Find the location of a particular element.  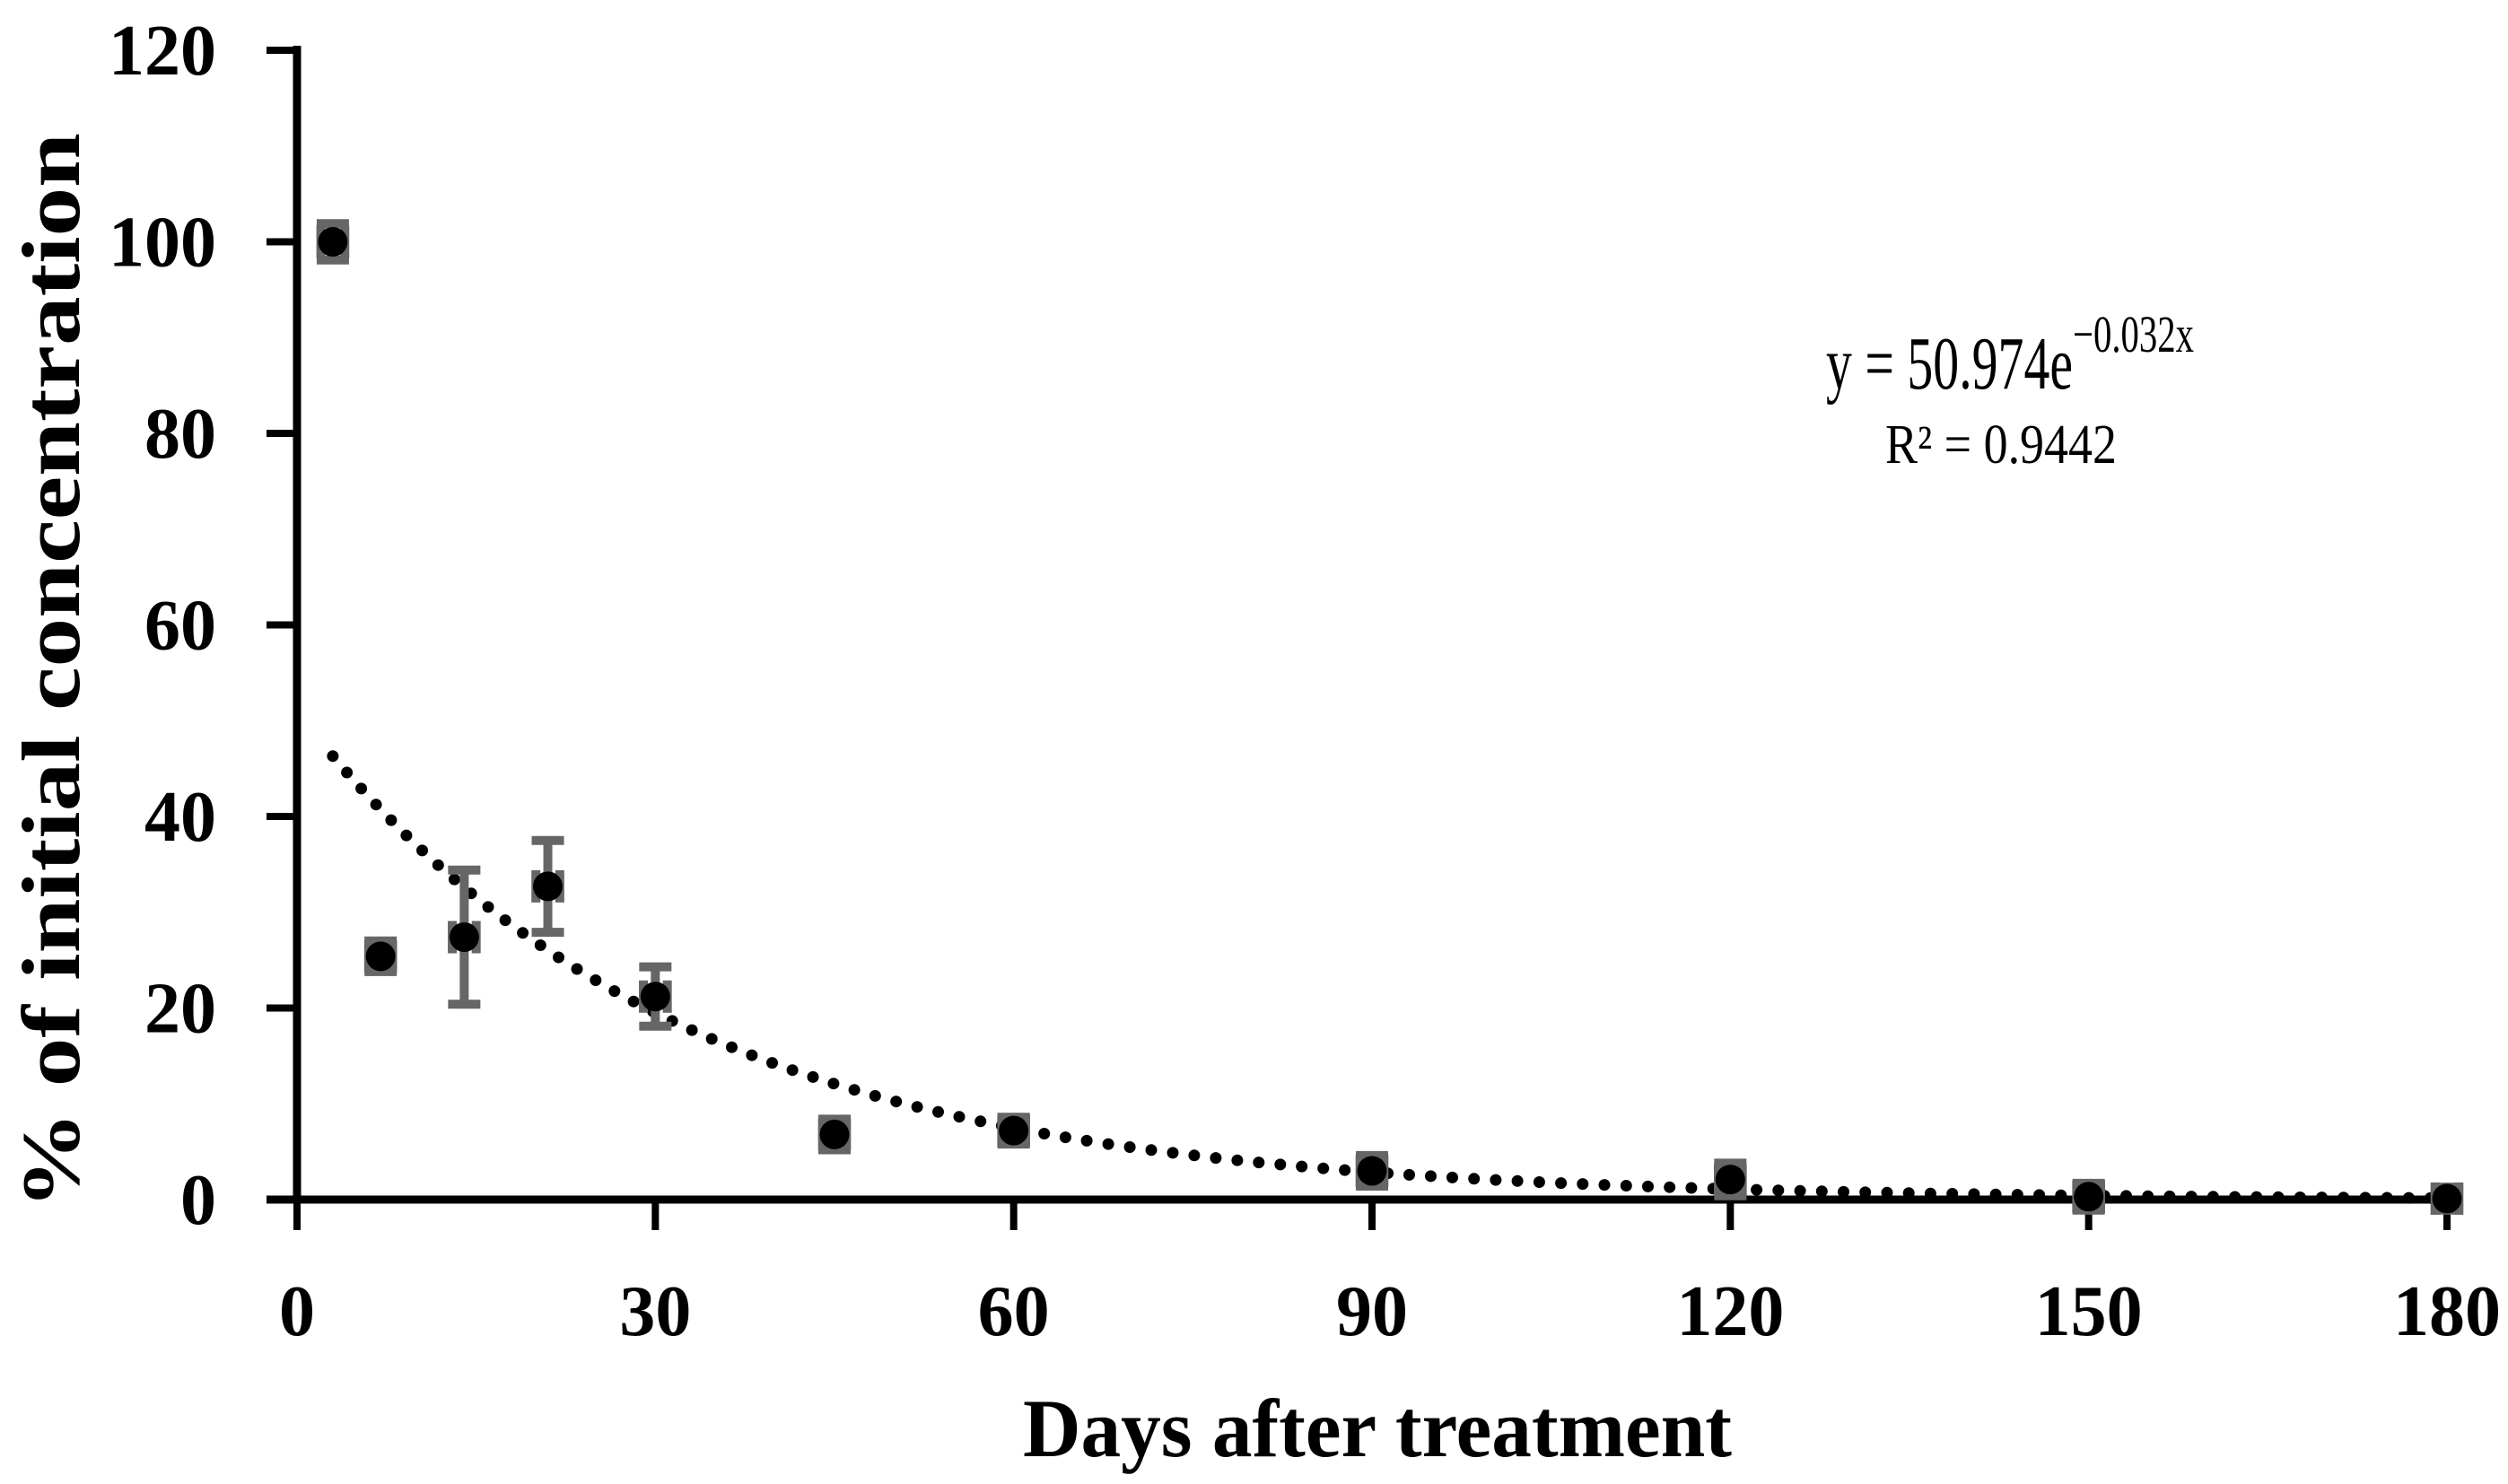

trendline-equation: y = 50.974e−0.032x is located at coordinates (2010, 355).